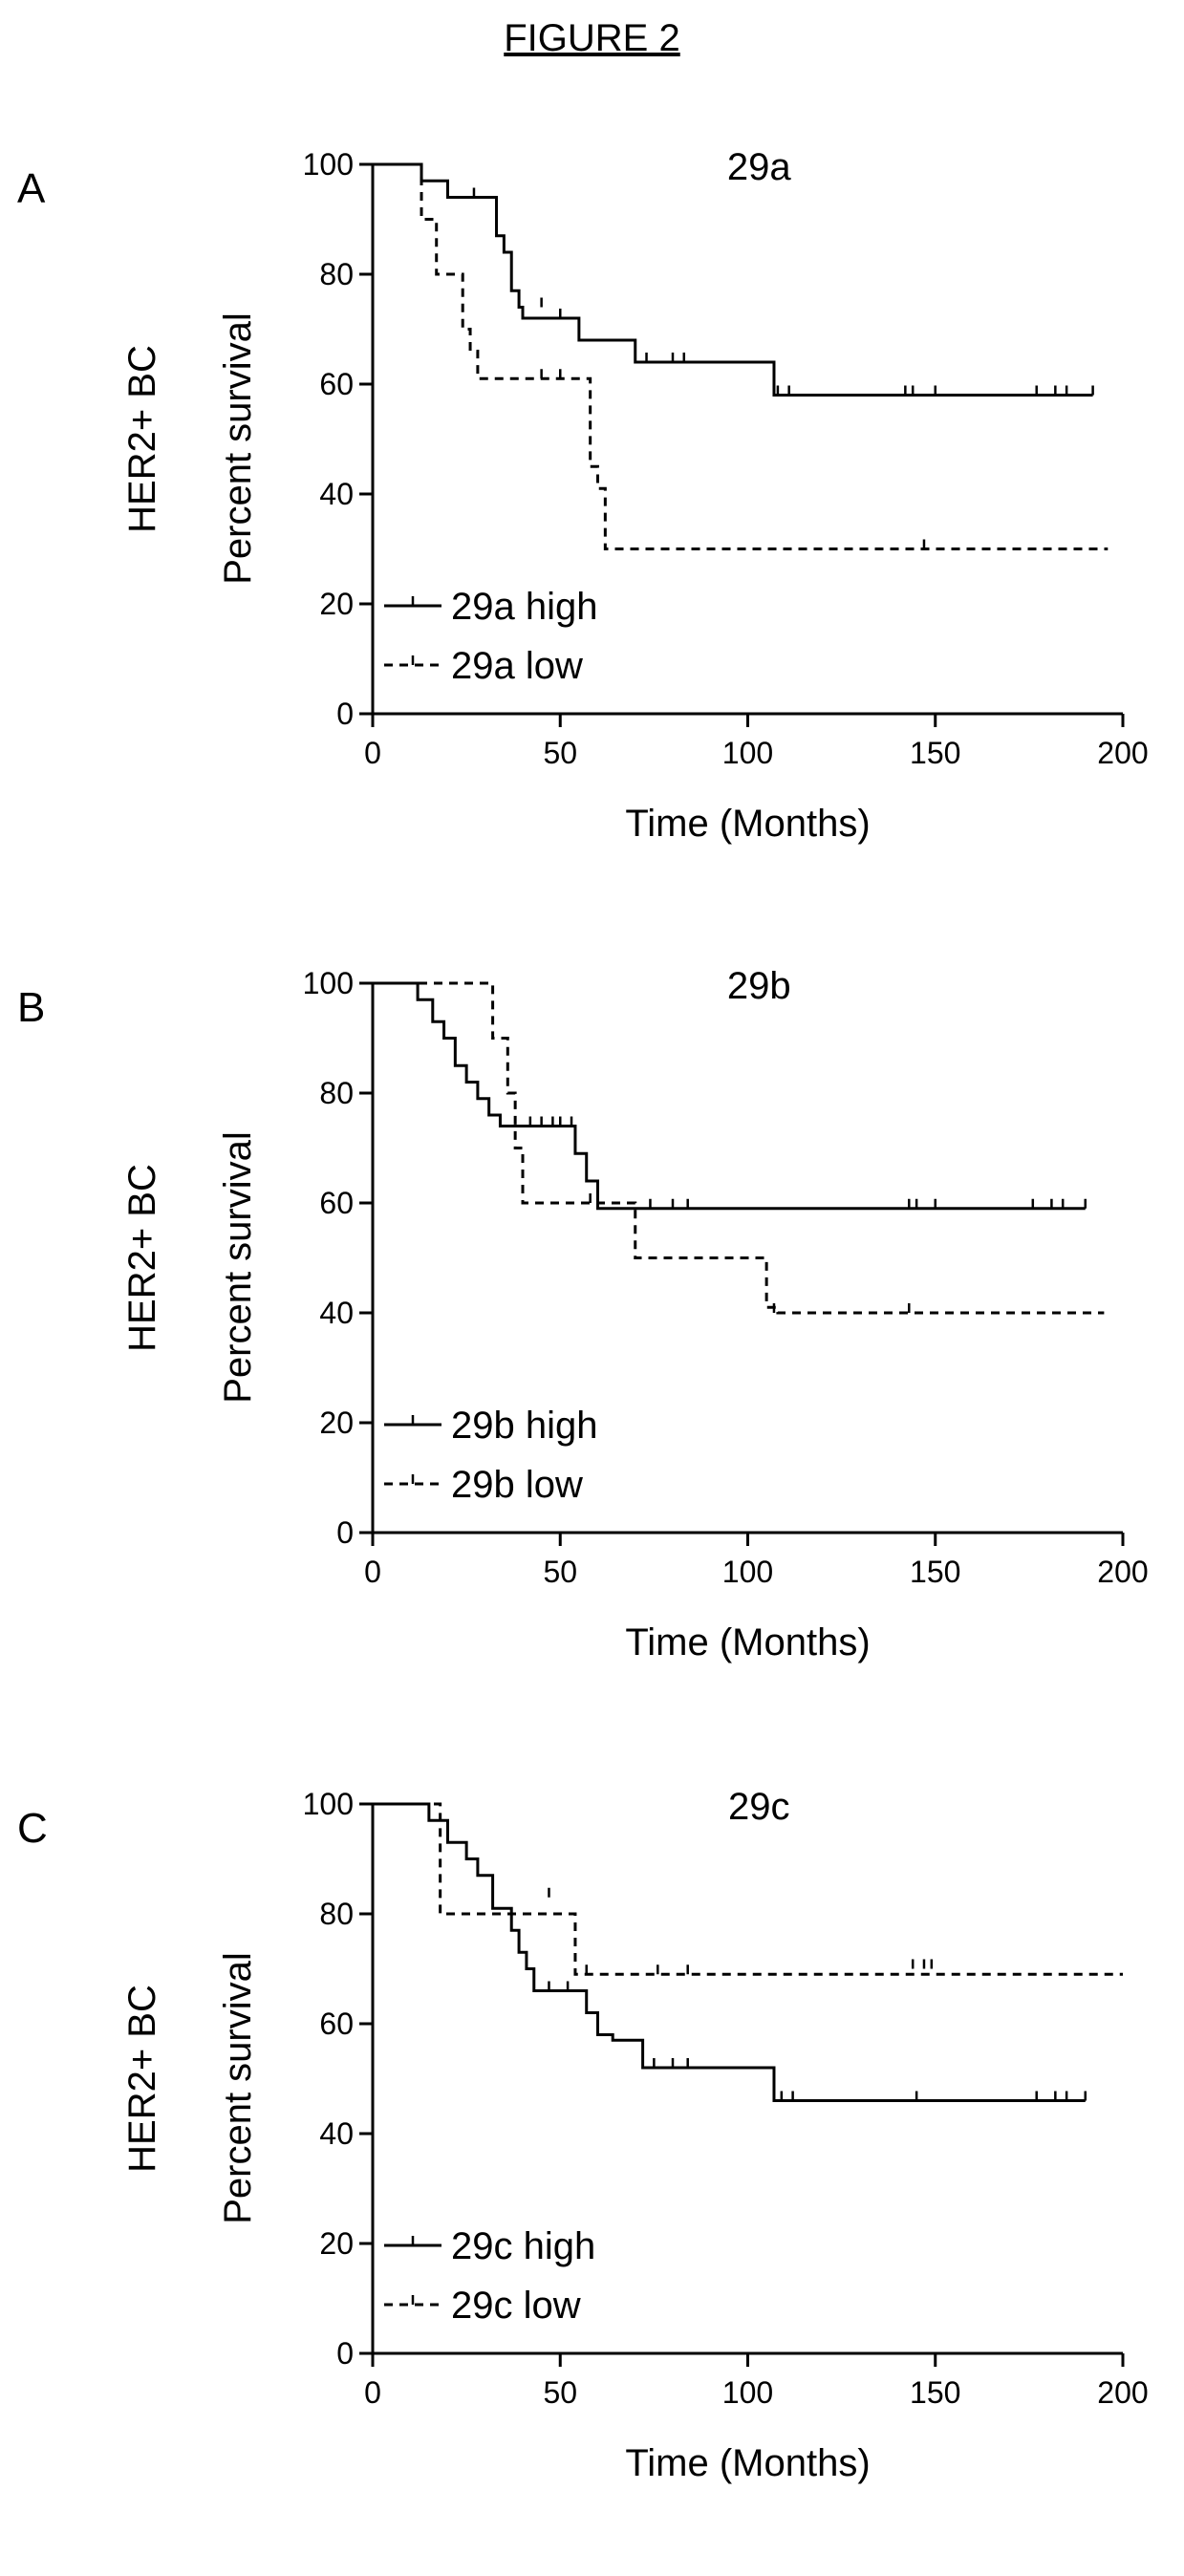 This screenshot has height=2576, width=1184. I want to click on series-line-29b-high, so click(729, 1096).